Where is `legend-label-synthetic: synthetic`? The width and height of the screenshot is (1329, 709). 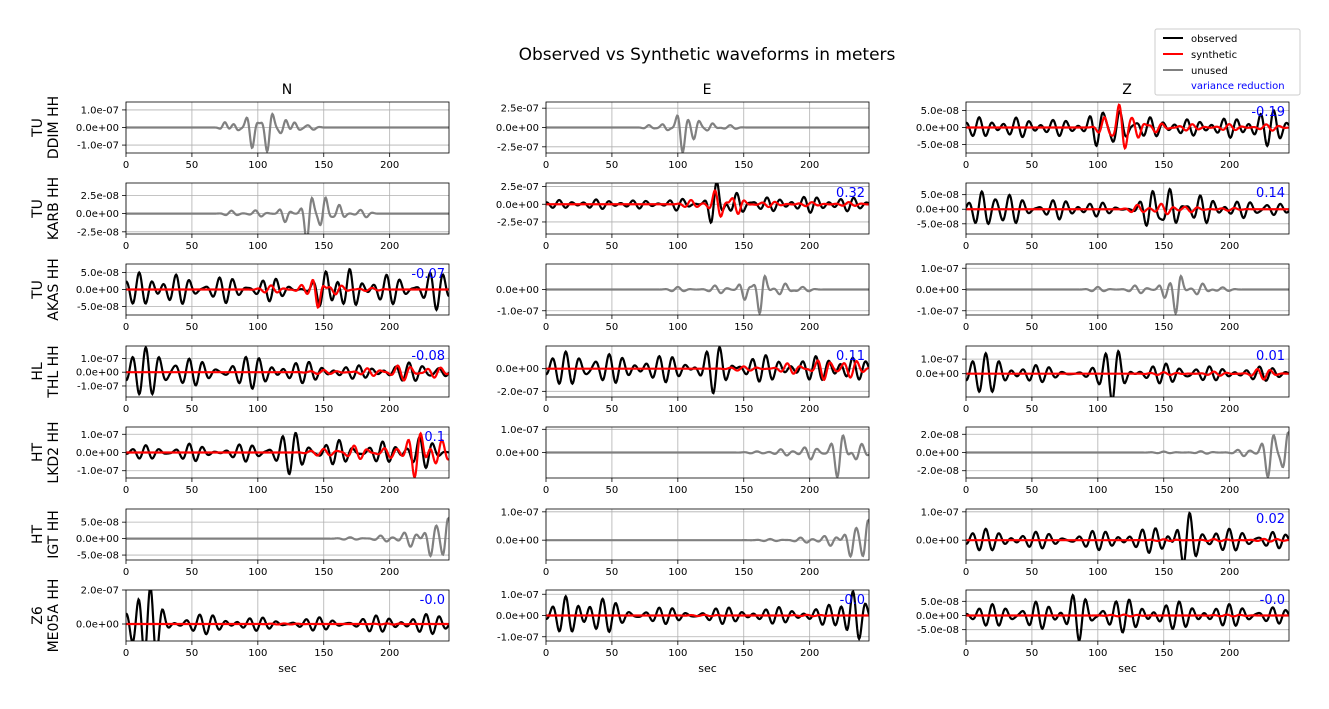 legend-label-synthetic: synthetic is located at coordinates (1214, 55).